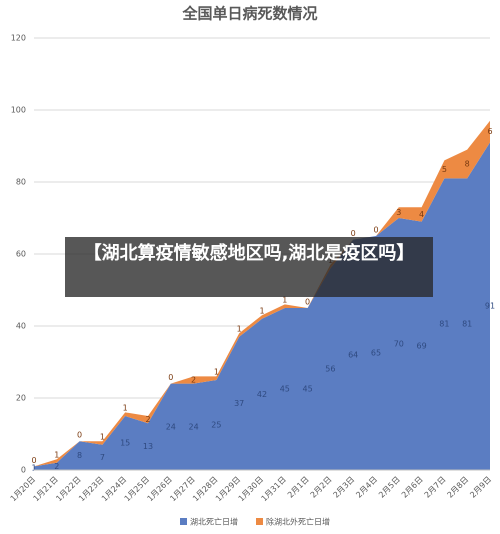 The width and height of the screenshot is (500, 534). What do you see at coordinates (444, 169) in the screenshot?
I see `data-label: 5` at bounding box center [444, 169].